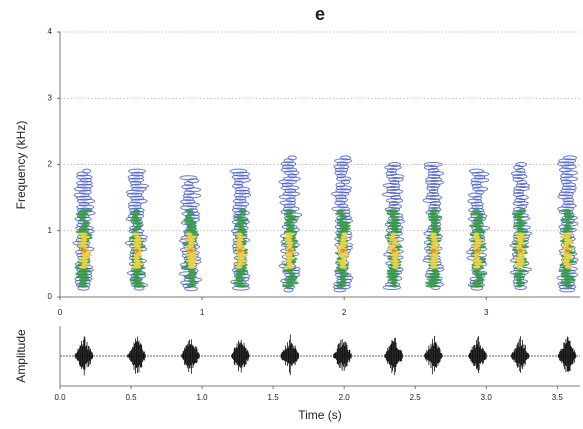 The height and width of the screenshot is (429, 583). Describe the element at coordinates (21, 165) in the screenshot. I see `y-axis-label: Frequency (kHz)` at that location.